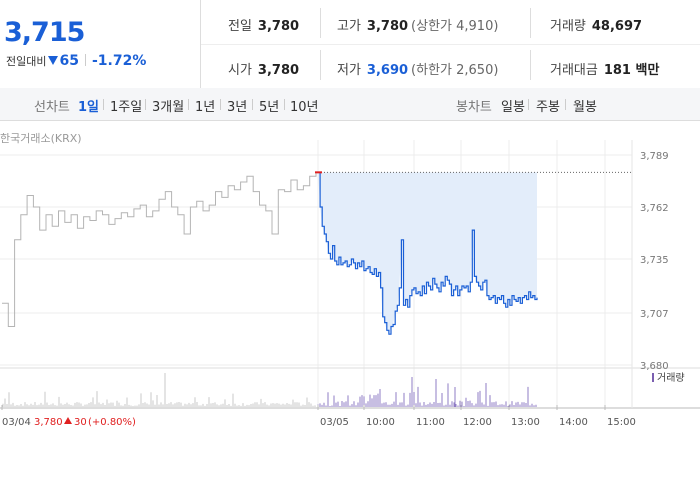  I want to click on up-arrow-icon, so click(68, 420).